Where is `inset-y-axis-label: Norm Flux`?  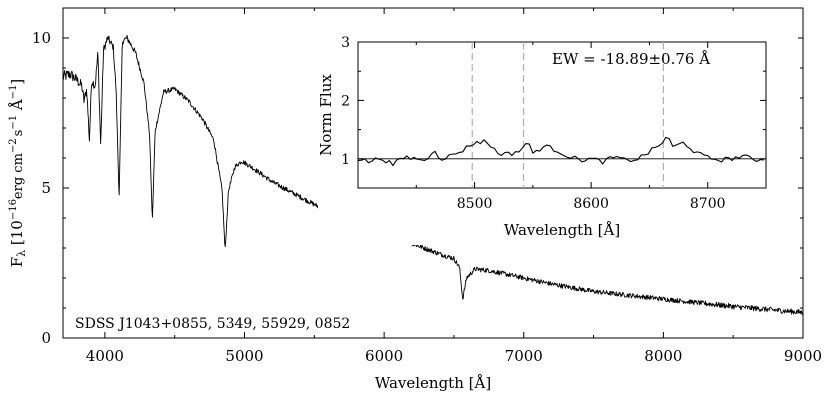 inset-y-axis-label: Norm Flux is located at coordinates (326, 115).